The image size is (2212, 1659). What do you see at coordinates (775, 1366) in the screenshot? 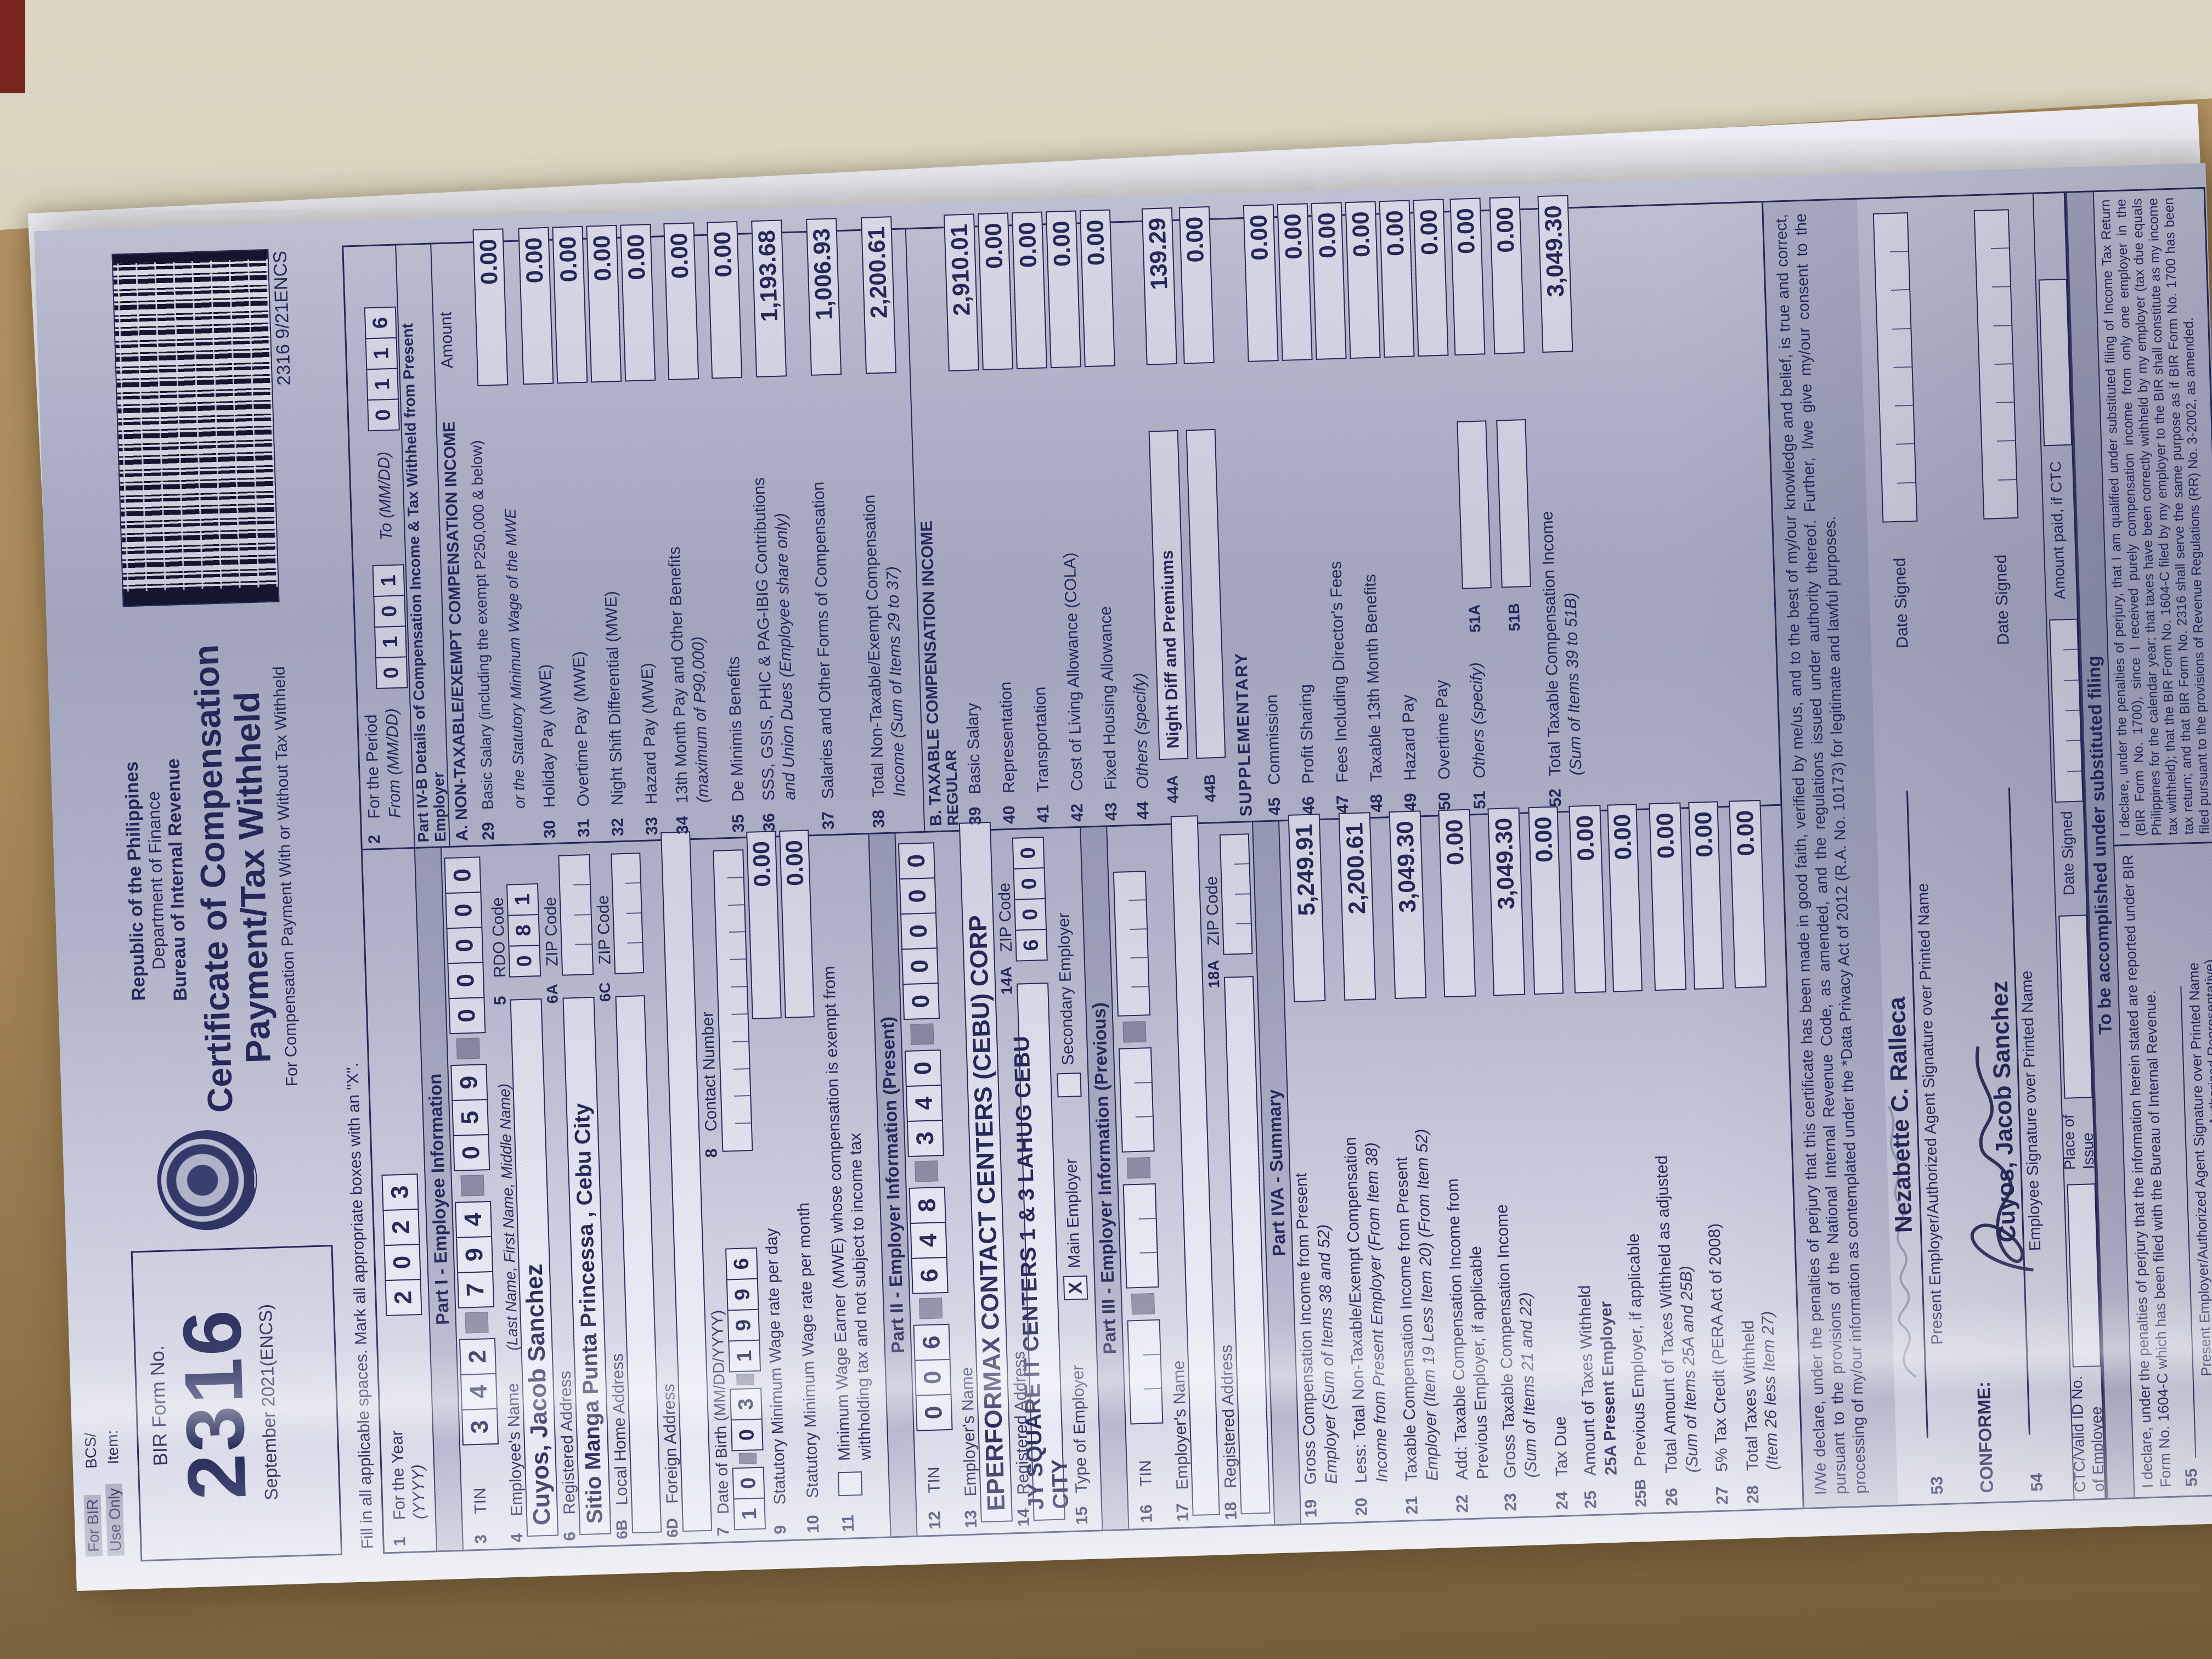
I see `item9-label: Statutory Minimum Wage rate per day` at bounding box center [775, 1366].